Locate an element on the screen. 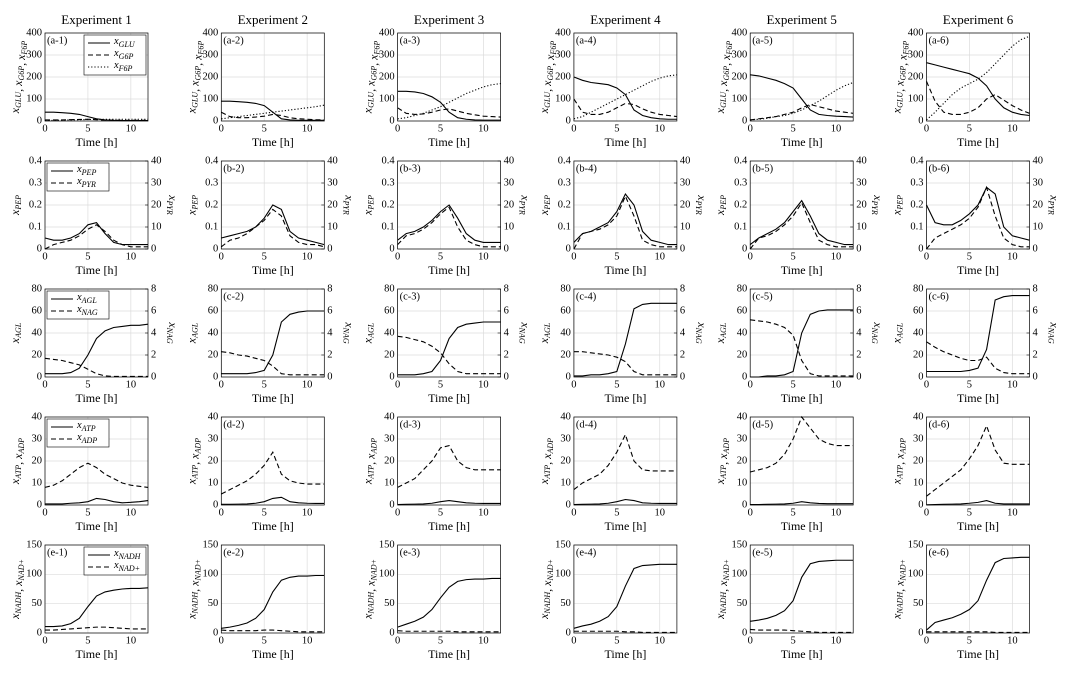  y-tick-label: 80 is located at coordinates (213, 288).